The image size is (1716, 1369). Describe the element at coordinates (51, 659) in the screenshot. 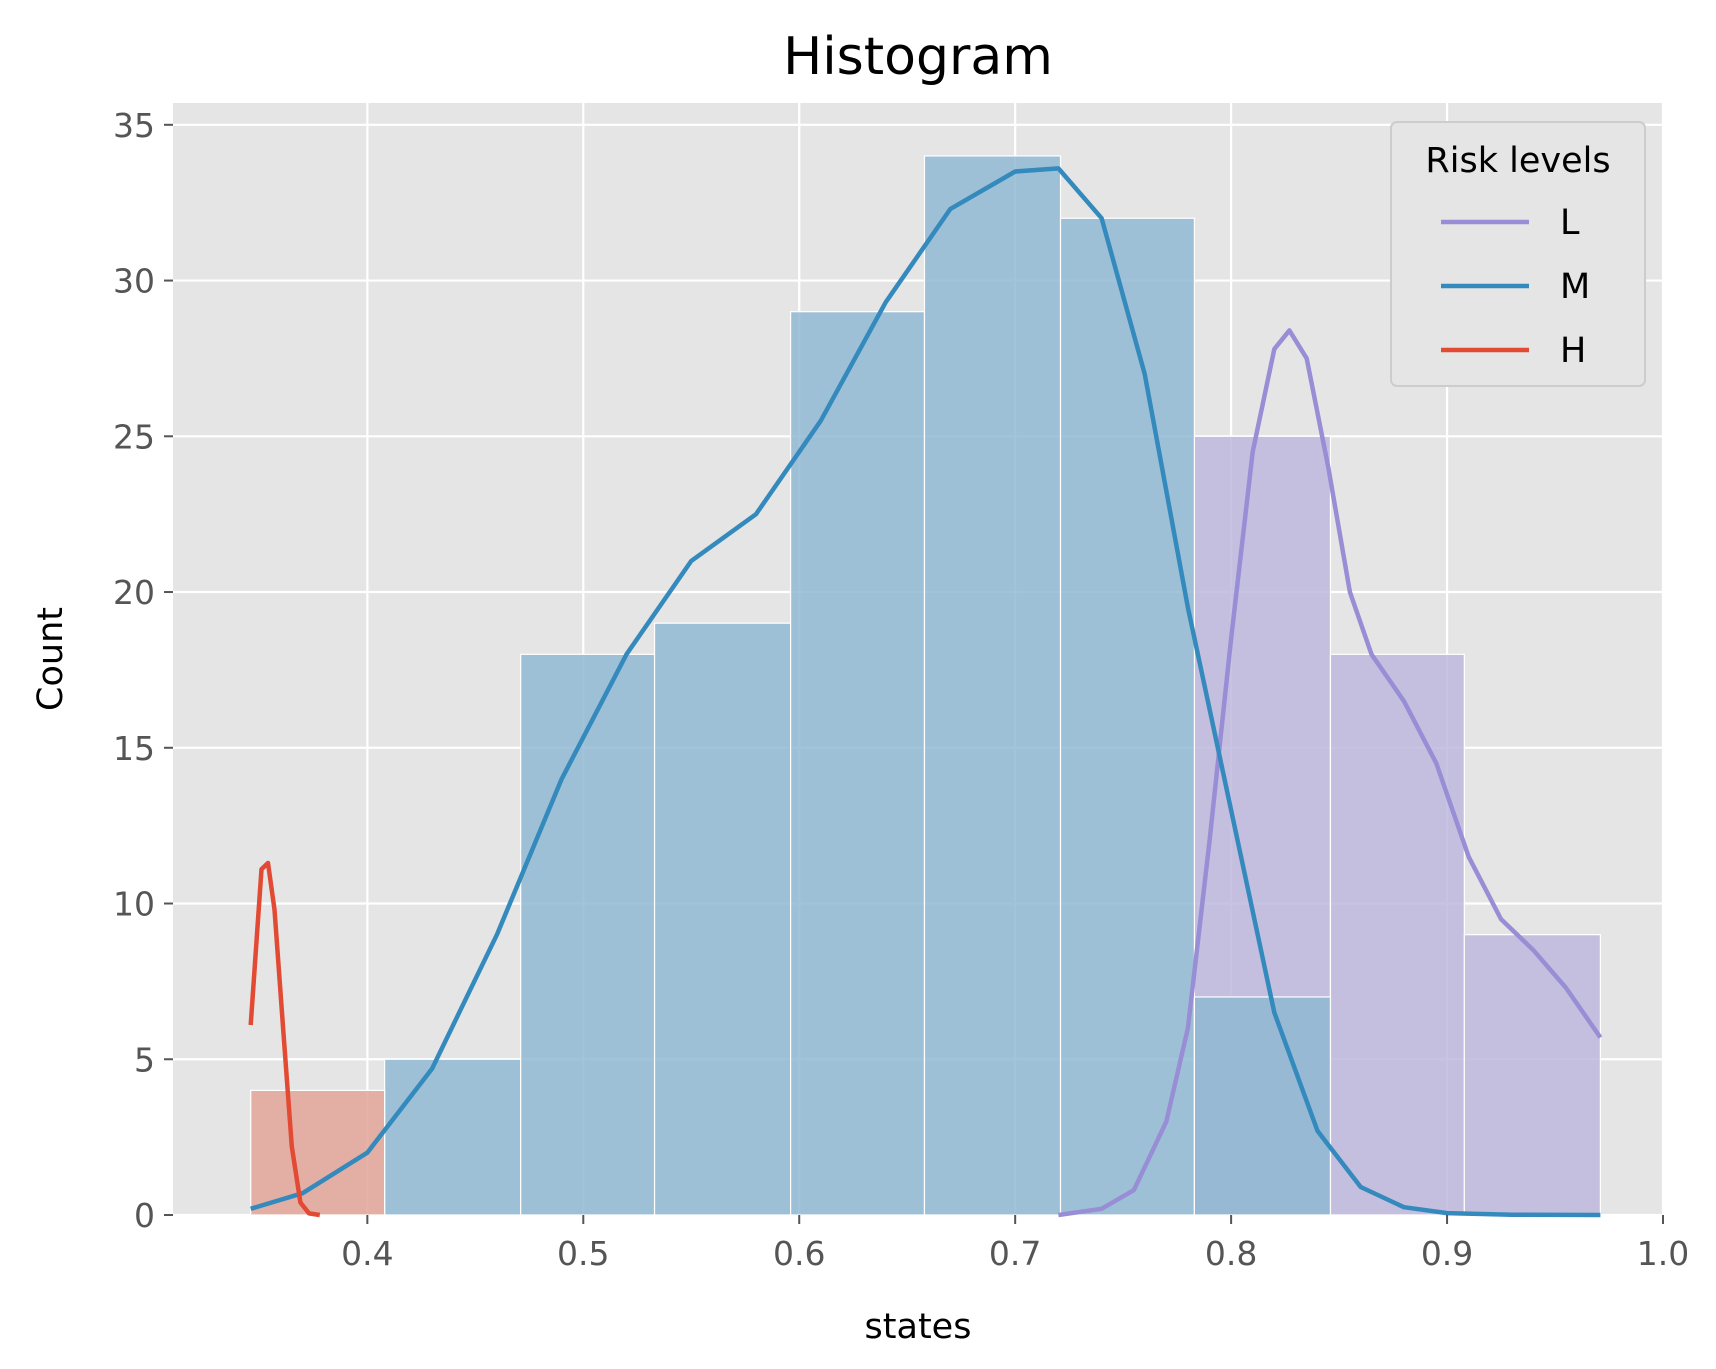

I see `y-axis-label: Count` at that location.